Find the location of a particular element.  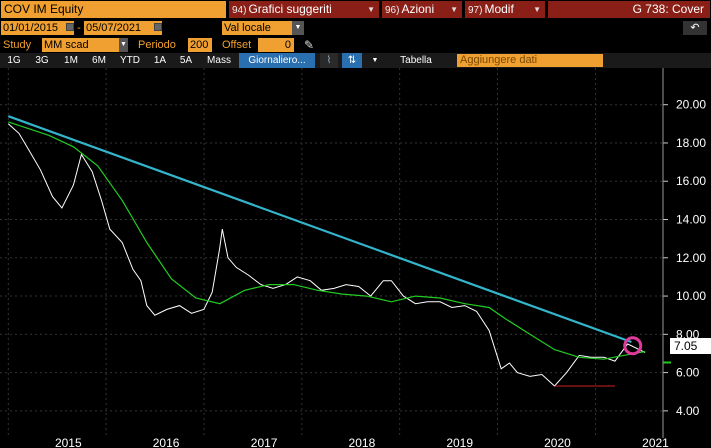

actions-menu: 96) Azioni ▼ is located at coordinates (422, 9).